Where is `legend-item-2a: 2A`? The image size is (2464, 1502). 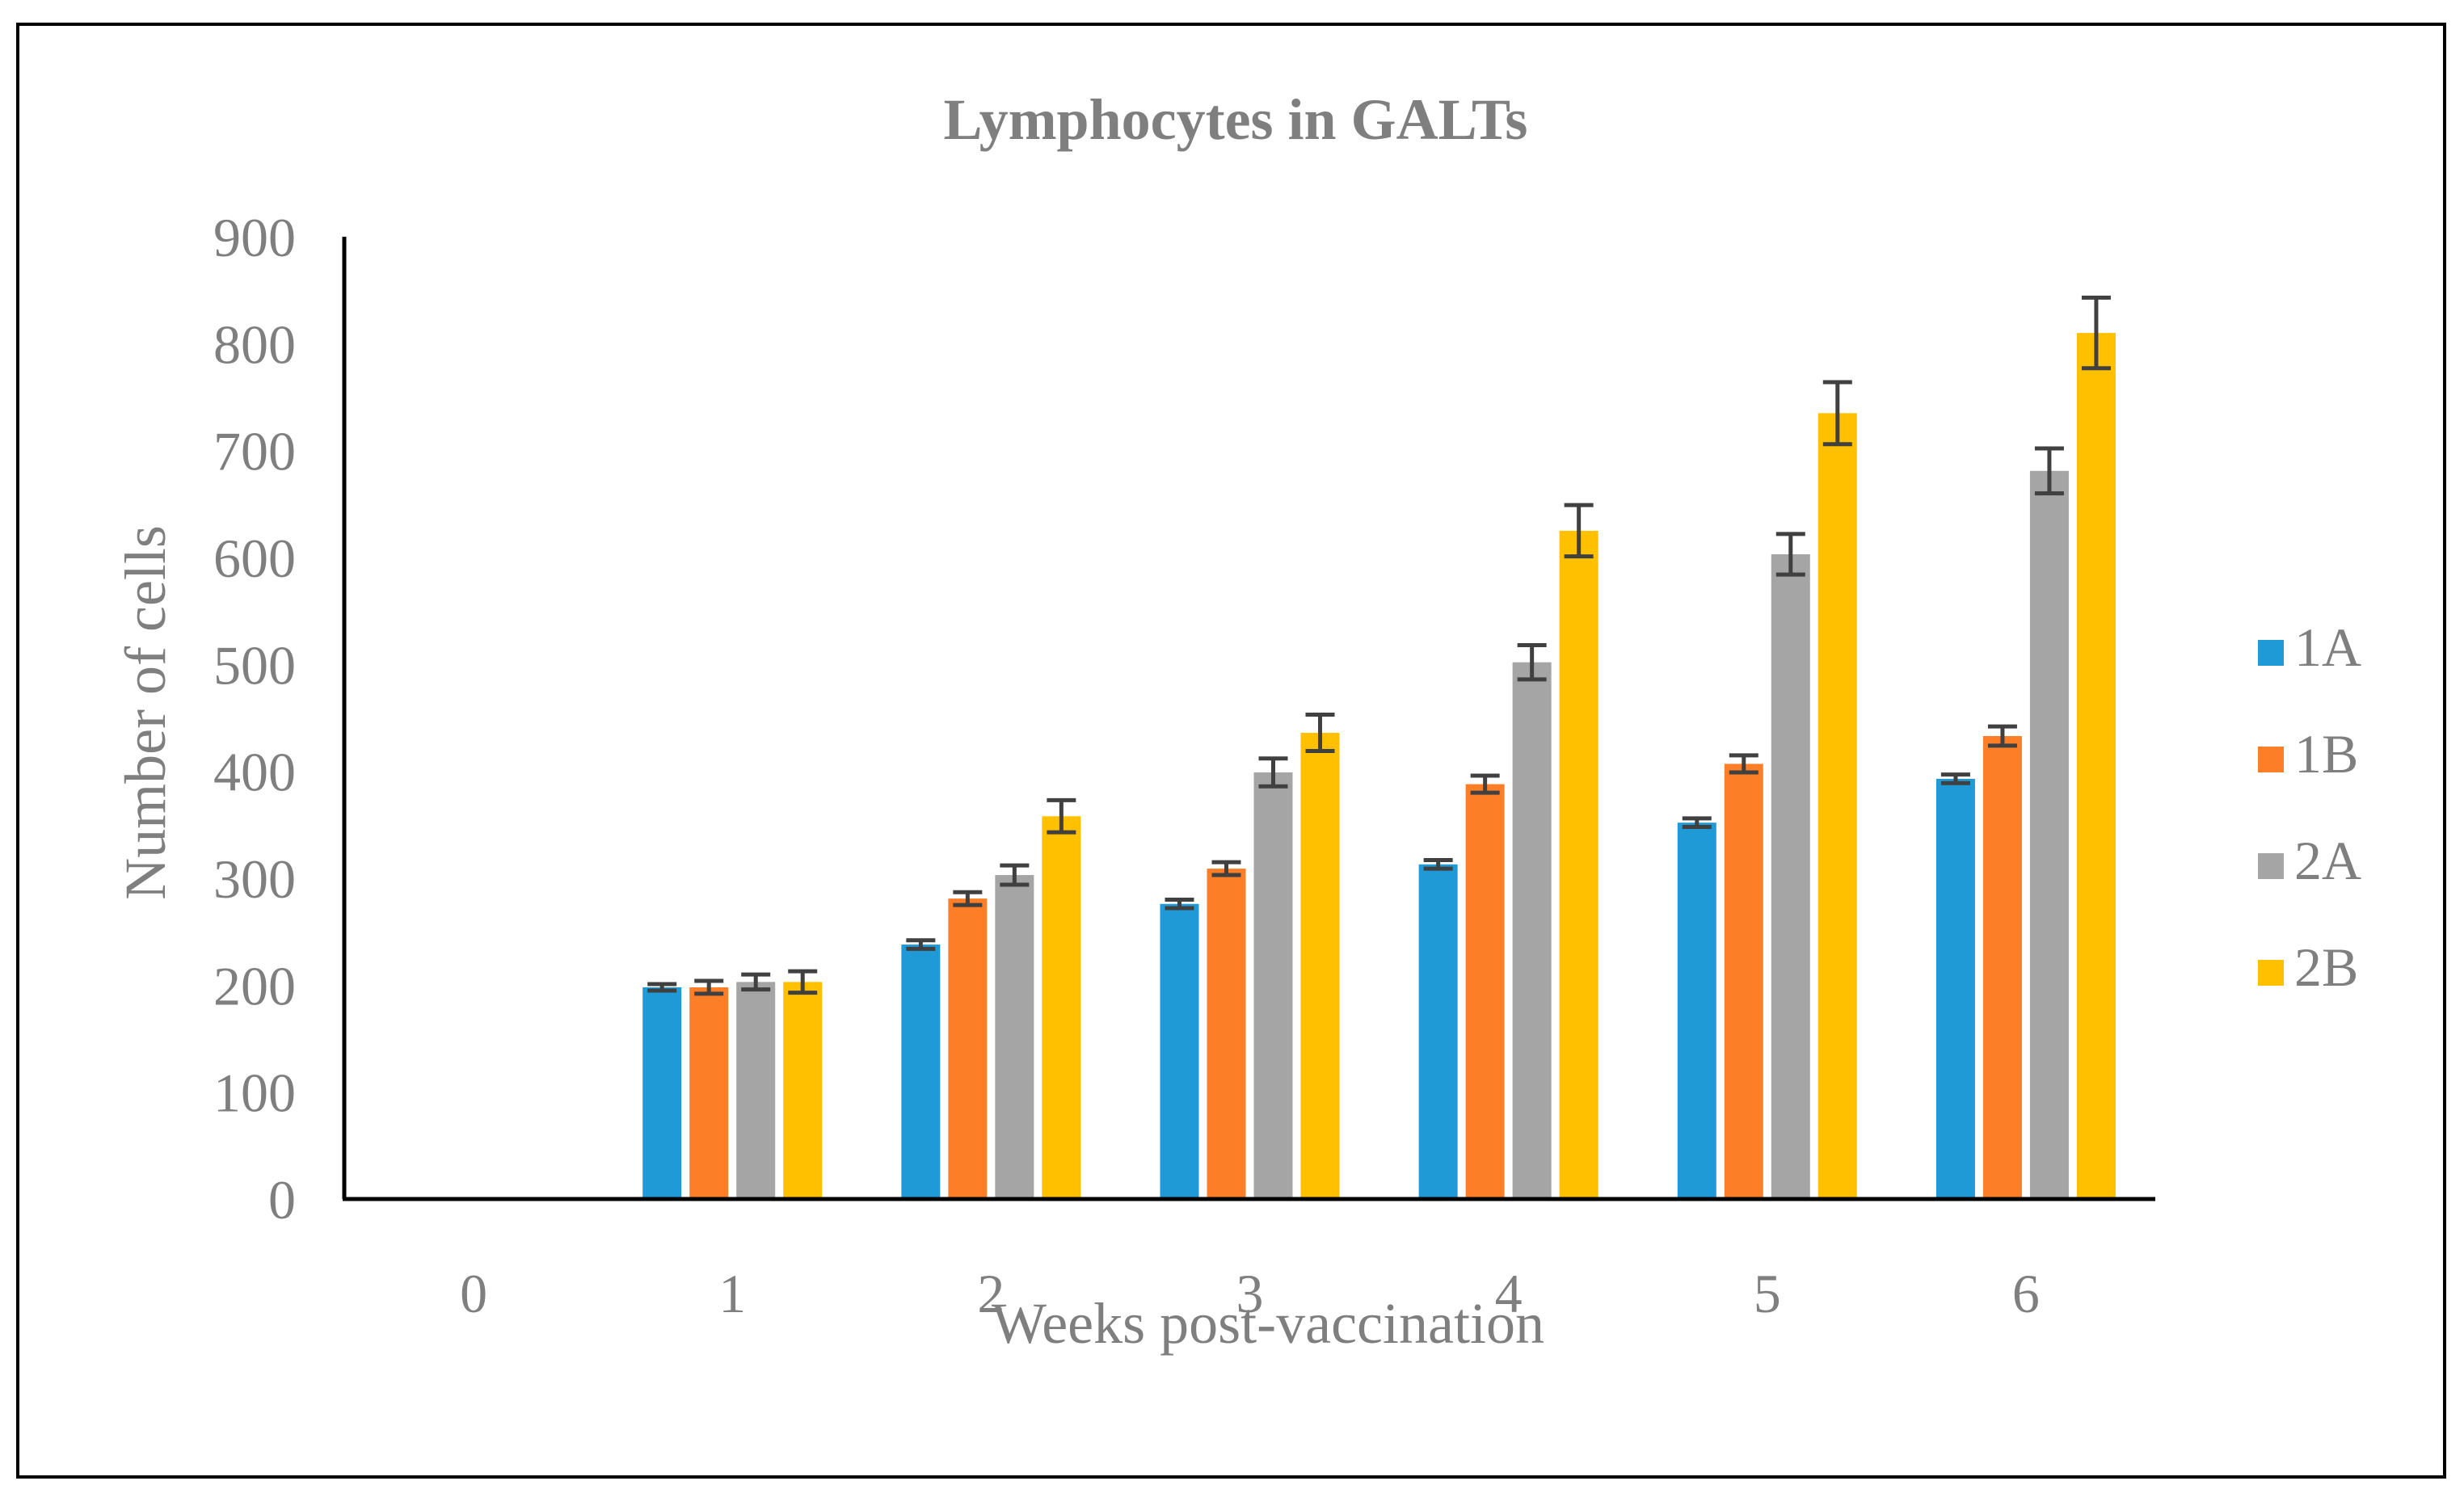
legend-item-2a: 2A is located at coordinates (2309, 860).